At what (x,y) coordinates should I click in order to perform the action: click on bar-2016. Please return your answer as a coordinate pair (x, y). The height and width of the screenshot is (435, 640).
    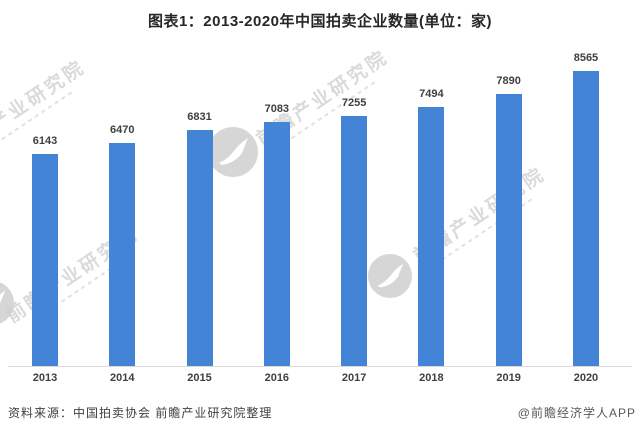
    Looking at the image, I should click on (276, 244).